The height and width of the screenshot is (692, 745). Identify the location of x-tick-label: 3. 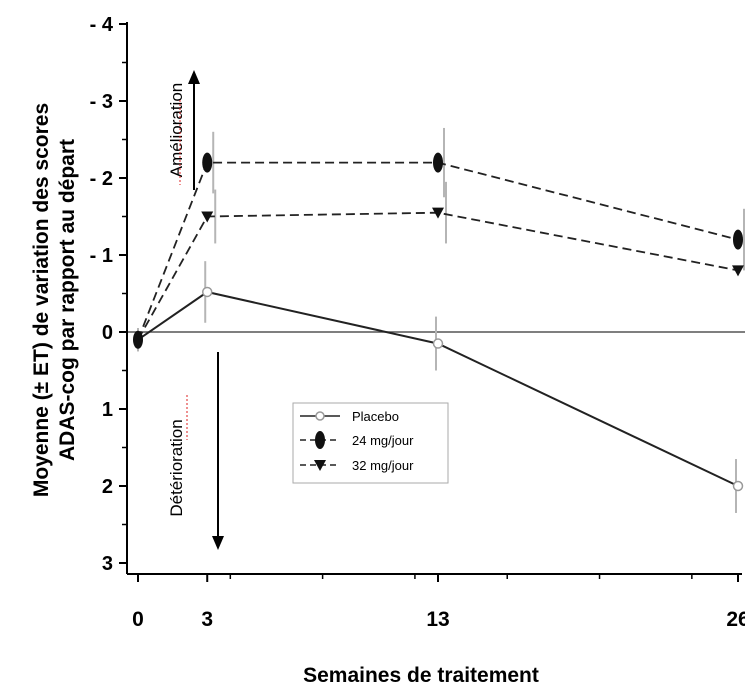
(207, 619).